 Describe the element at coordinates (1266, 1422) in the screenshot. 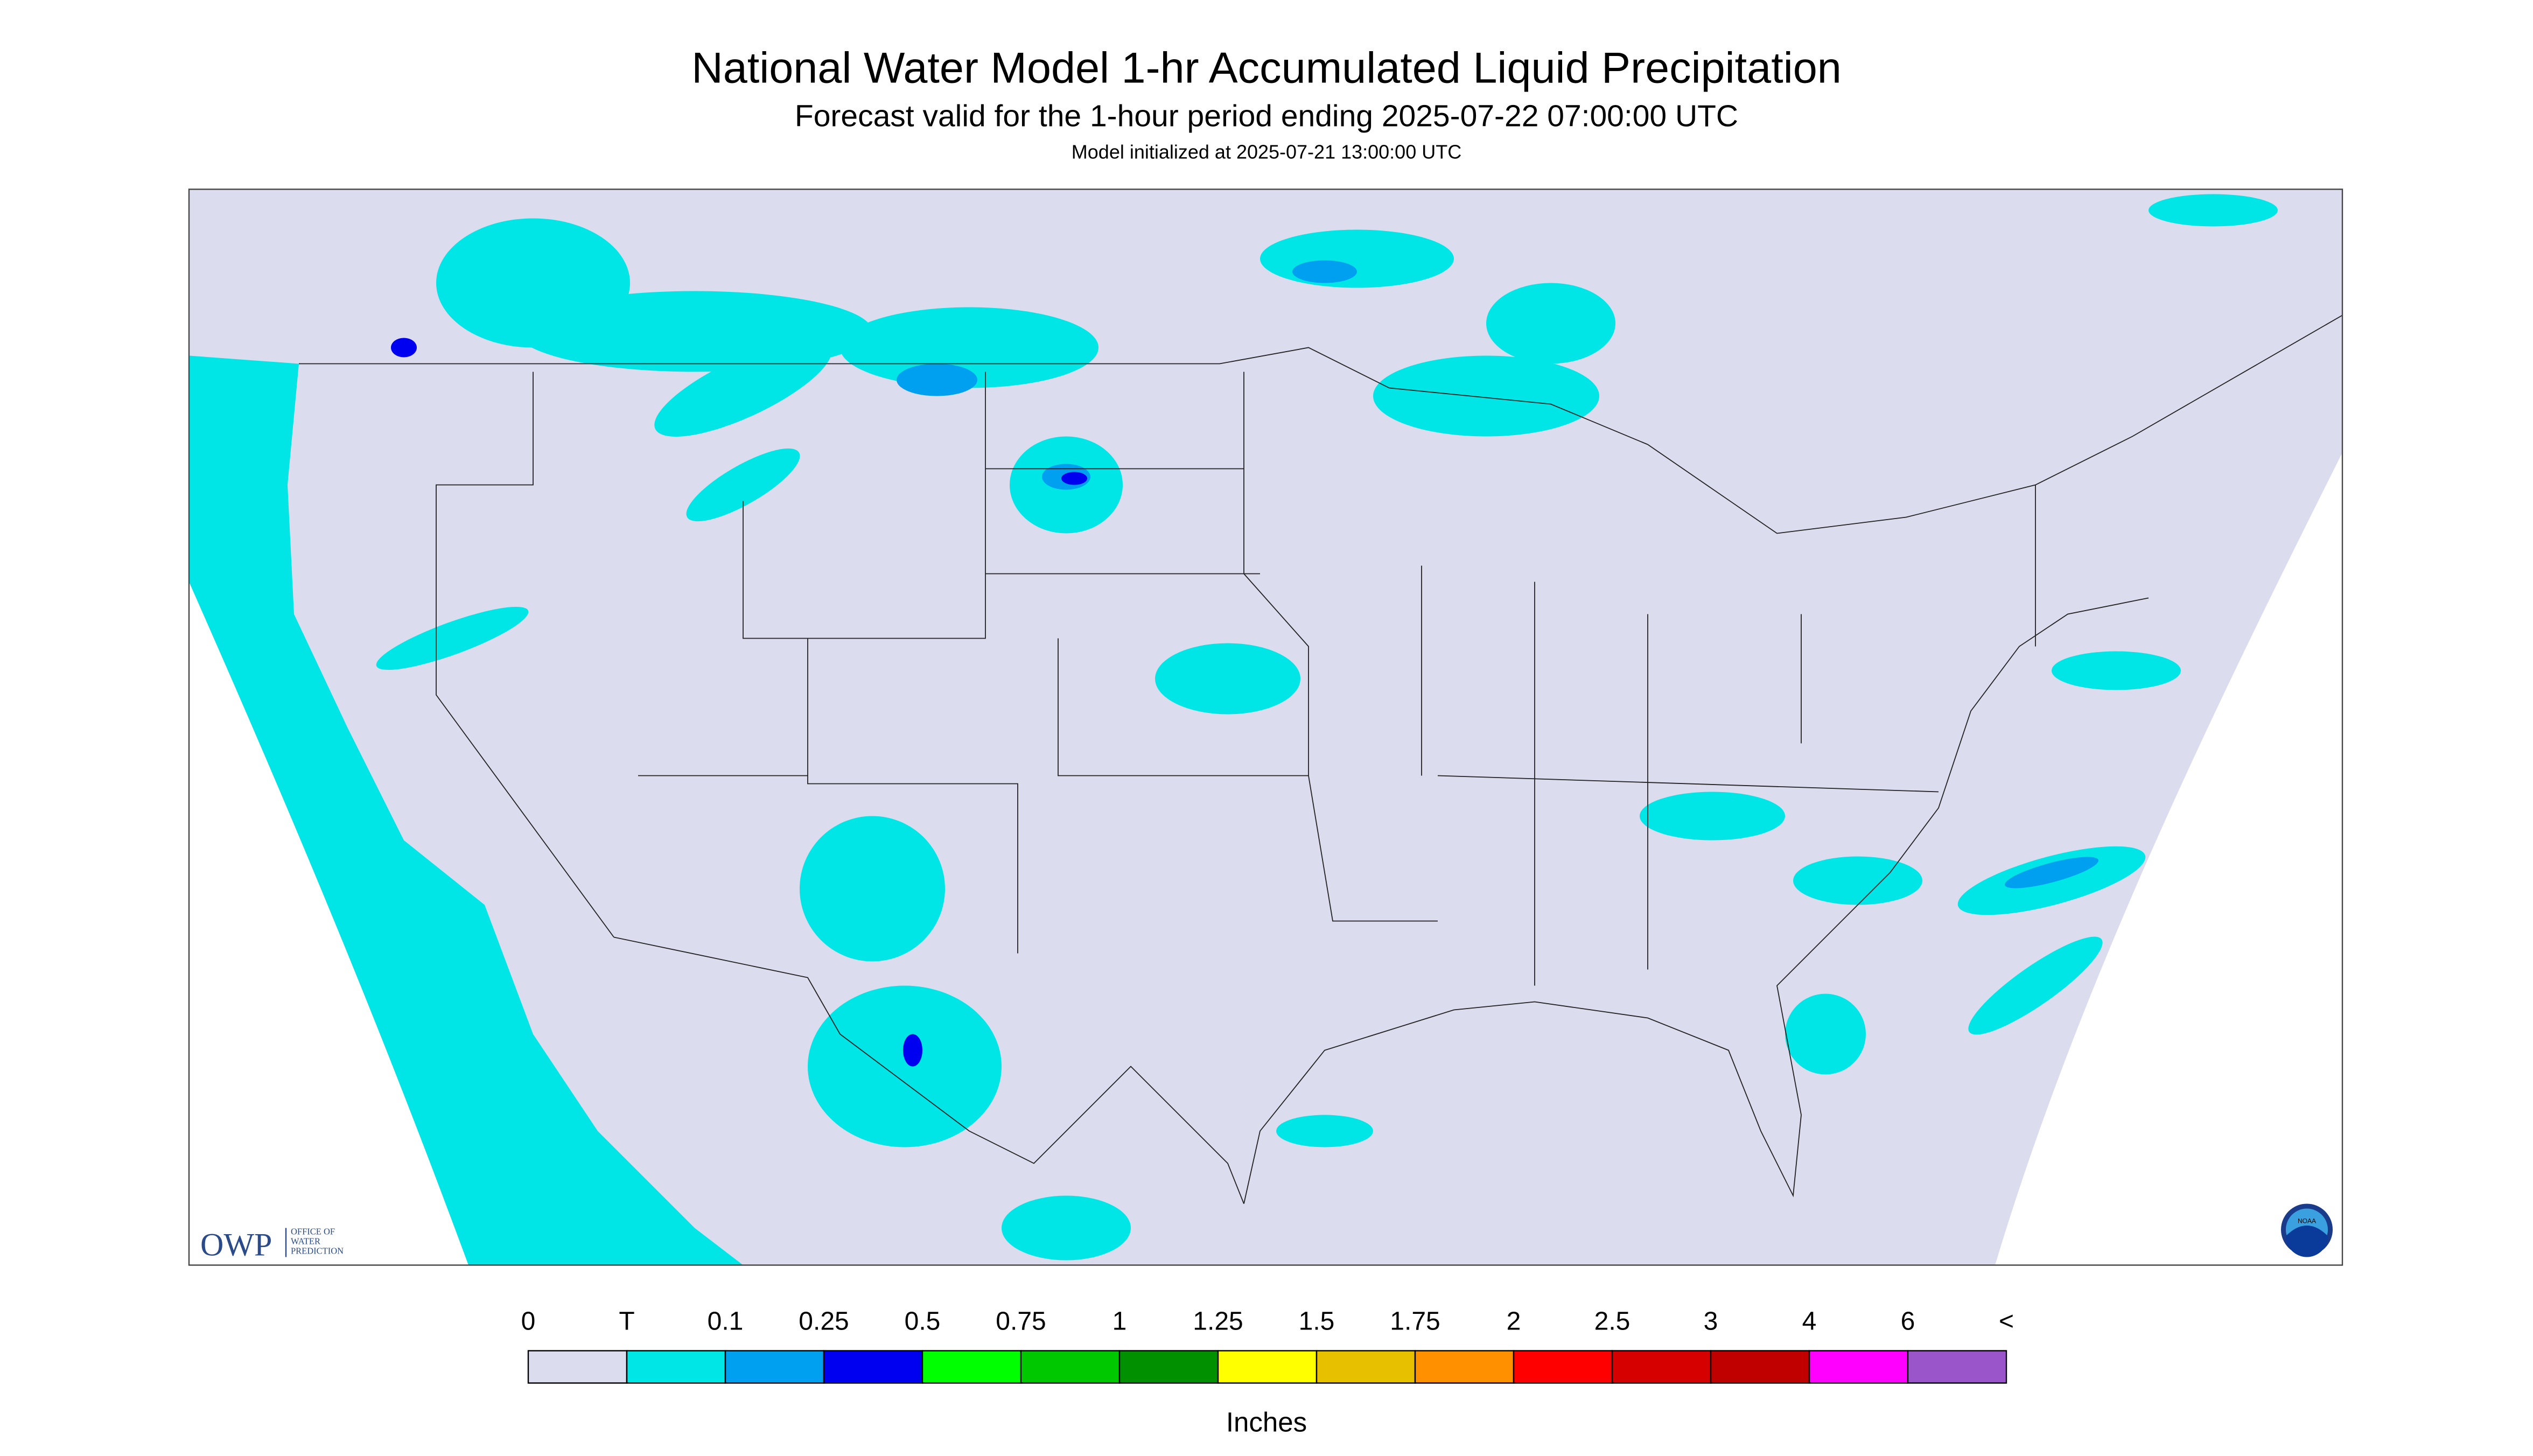

I see `legend-unit: Inches` at that location.